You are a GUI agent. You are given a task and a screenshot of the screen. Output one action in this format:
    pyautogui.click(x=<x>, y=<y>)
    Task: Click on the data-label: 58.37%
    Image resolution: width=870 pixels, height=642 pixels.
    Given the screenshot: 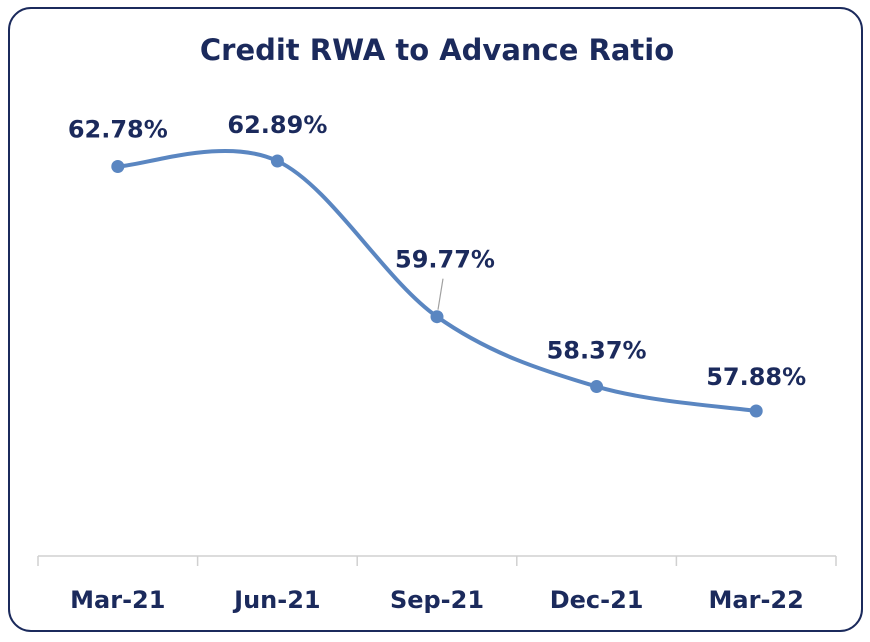 What is the action you would take?
    pyautogui.click(x=597, y=351)
    